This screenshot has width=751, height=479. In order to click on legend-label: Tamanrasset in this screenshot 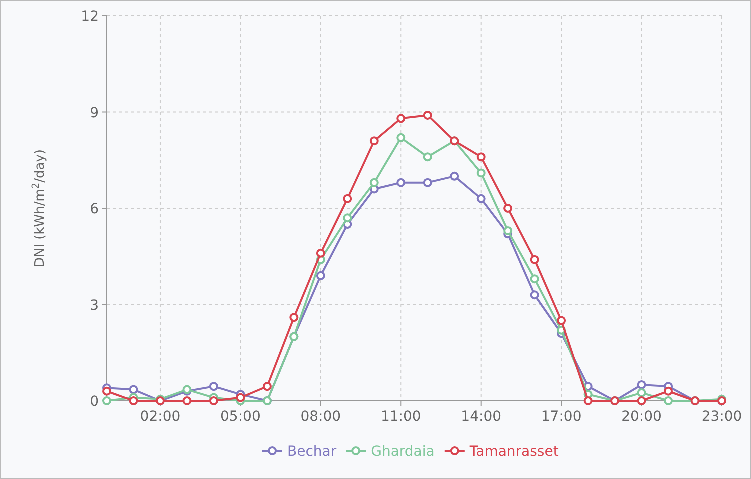, I will do `click(514, 452)`.